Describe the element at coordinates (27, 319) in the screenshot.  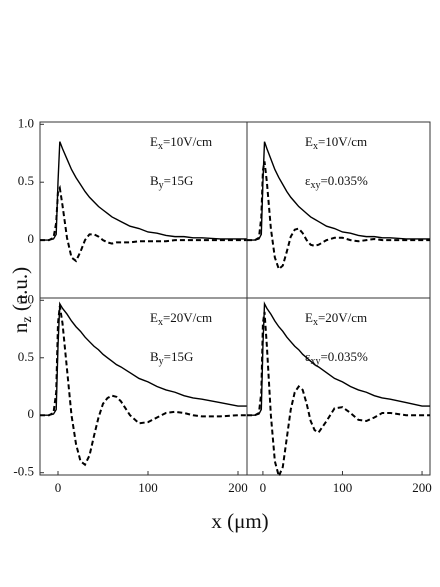
I see `y-label-sub: z` at that location.